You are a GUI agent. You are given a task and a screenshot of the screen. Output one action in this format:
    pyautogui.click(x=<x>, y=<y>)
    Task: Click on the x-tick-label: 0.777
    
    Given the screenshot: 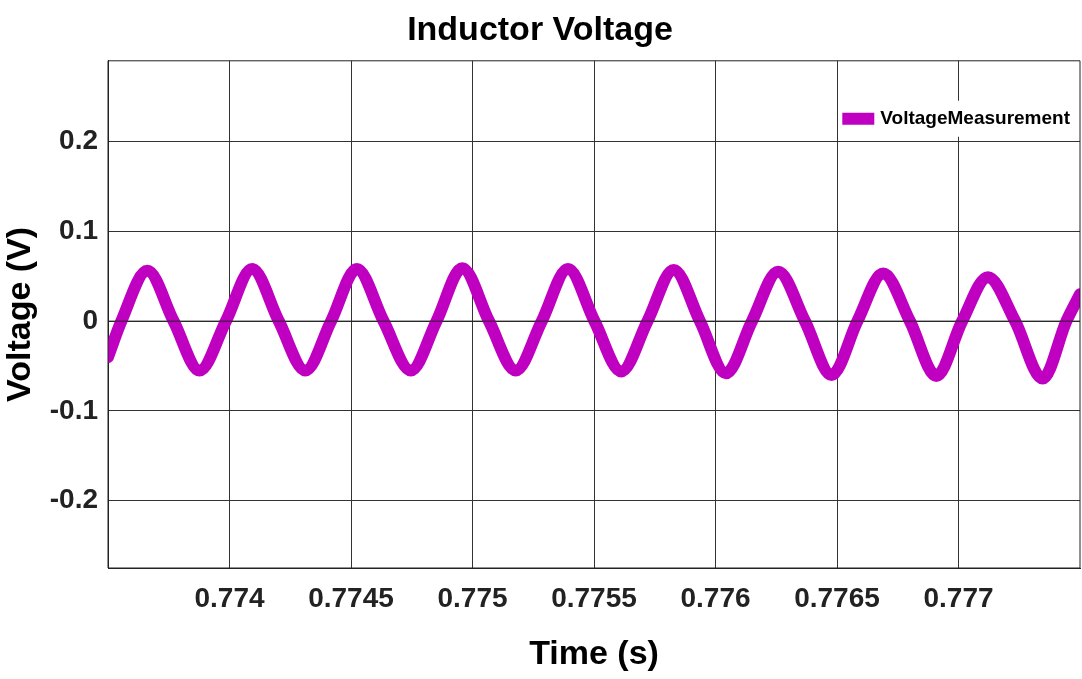 What is the action you would take?
    pyautogui.click(x=958, y=597)
    